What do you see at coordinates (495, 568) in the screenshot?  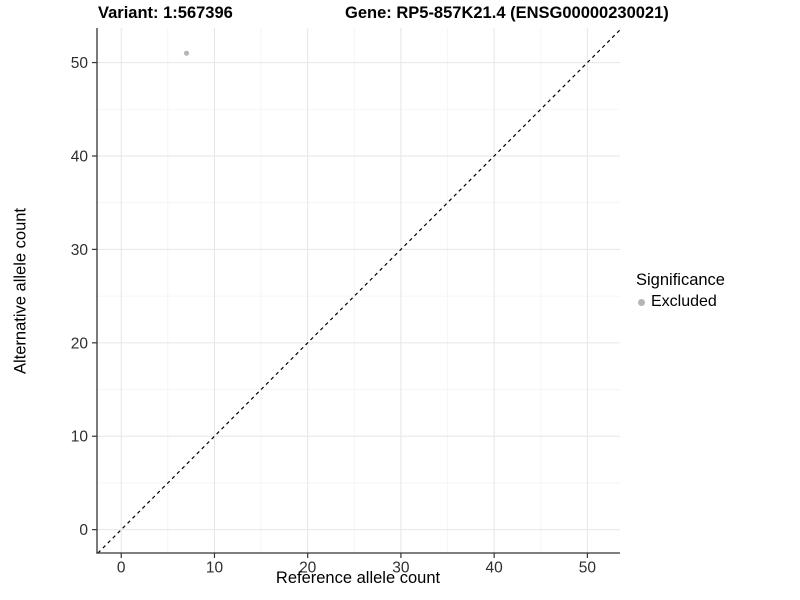 I see `x-tick-label: 40` at bounding box center [495, 568].